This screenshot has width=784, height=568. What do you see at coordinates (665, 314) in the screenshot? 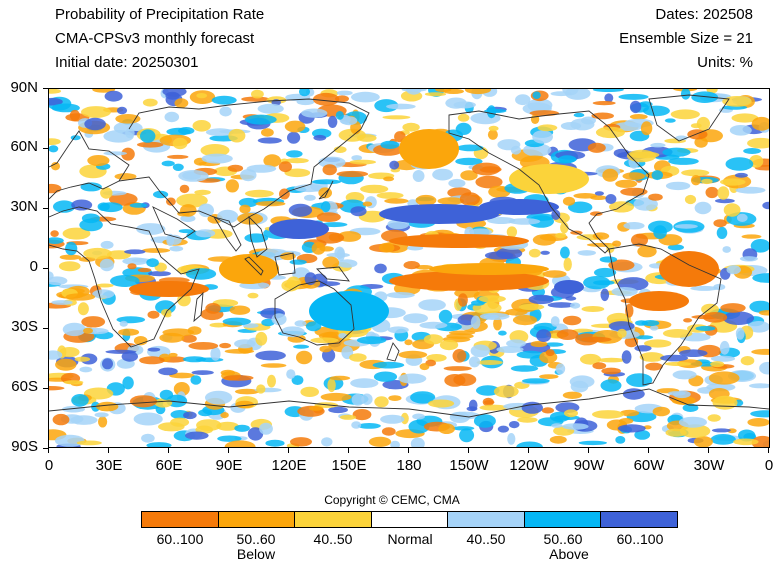
I see `coastline-south-america` at bounding box center [665, 314].